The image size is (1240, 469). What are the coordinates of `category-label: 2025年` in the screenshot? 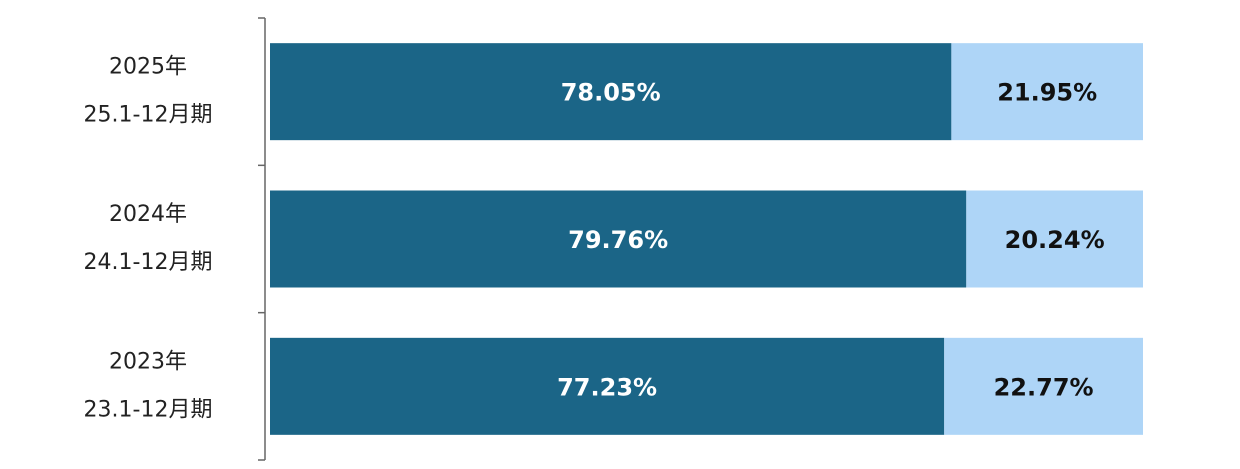 It's located at (148, 67).